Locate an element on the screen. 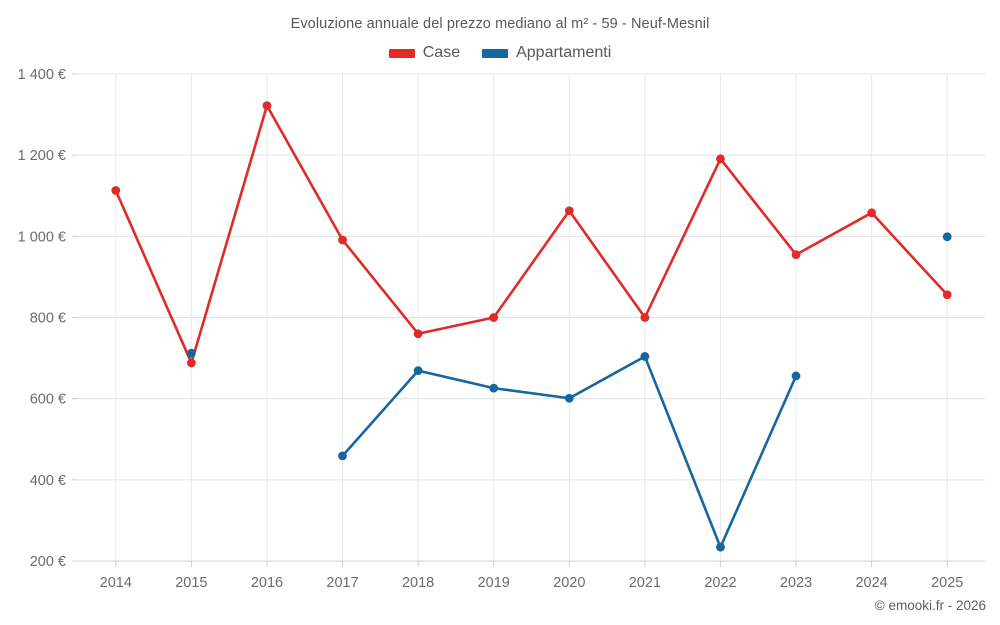  x-tick-label: 2024 is located at coordinates (871, 583).